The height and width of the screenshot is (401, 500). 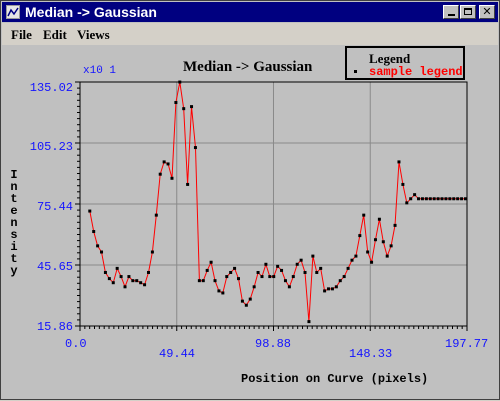 I want to click on maximize-button, so click(x=468, y=12).